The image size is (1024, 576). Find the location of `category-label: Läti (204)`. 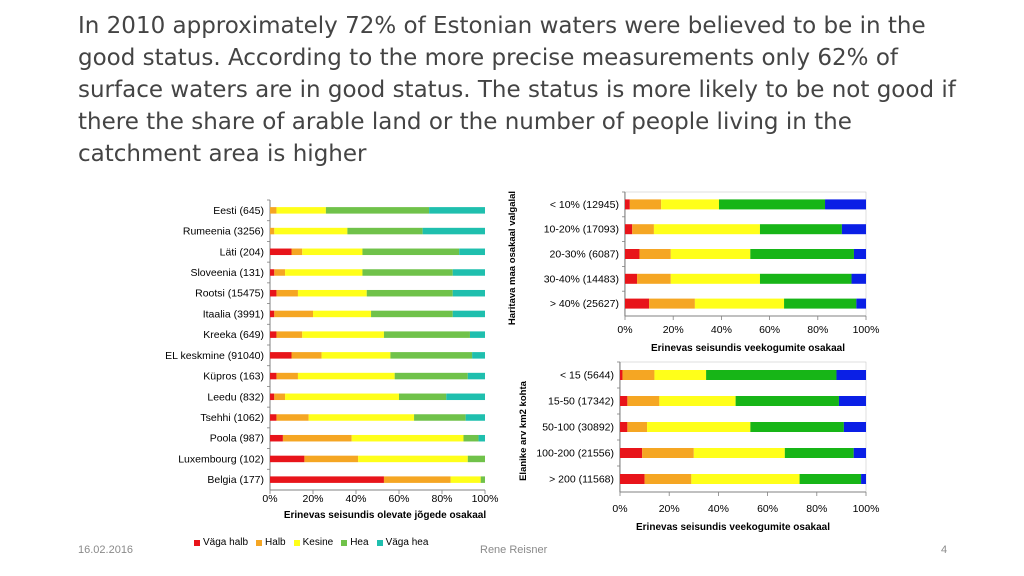

category-label: Läti (204) is located at coordinates (242, 252).